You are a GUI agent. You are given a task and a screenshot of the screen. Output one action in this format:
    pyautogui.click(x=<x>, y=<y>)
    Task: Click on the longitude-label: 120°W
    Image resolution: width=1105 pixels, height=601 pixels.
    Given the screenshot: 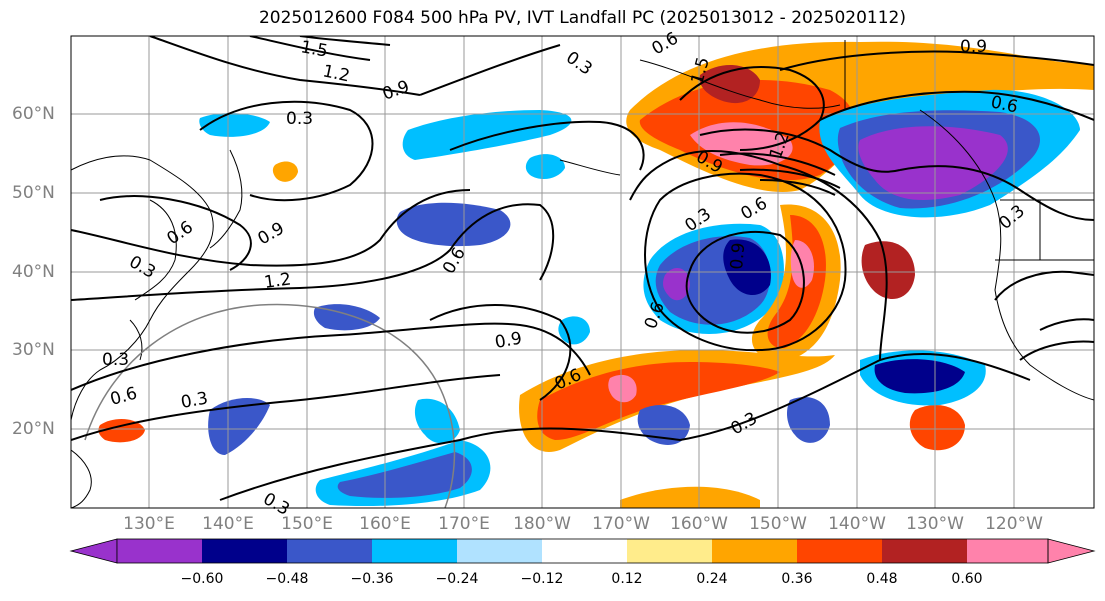 What is the action you would take?
    pyautogui.click(x=1014, y=524)
    